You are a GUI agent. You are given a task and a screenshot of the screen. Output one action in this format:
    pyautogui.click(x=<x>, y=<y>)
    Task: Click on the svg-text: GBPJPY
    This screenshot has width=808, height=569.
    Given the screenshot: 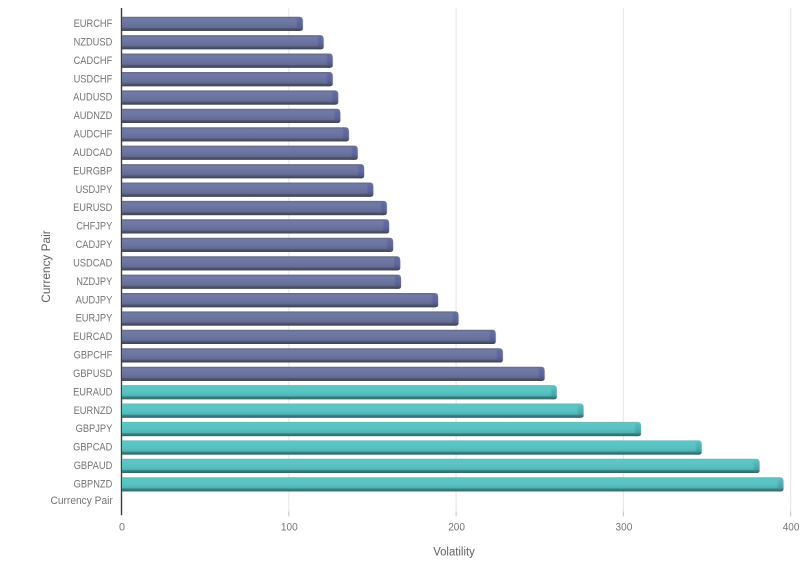 What is the action you would take?
    pyautogui.click(x=94, y=429)
    